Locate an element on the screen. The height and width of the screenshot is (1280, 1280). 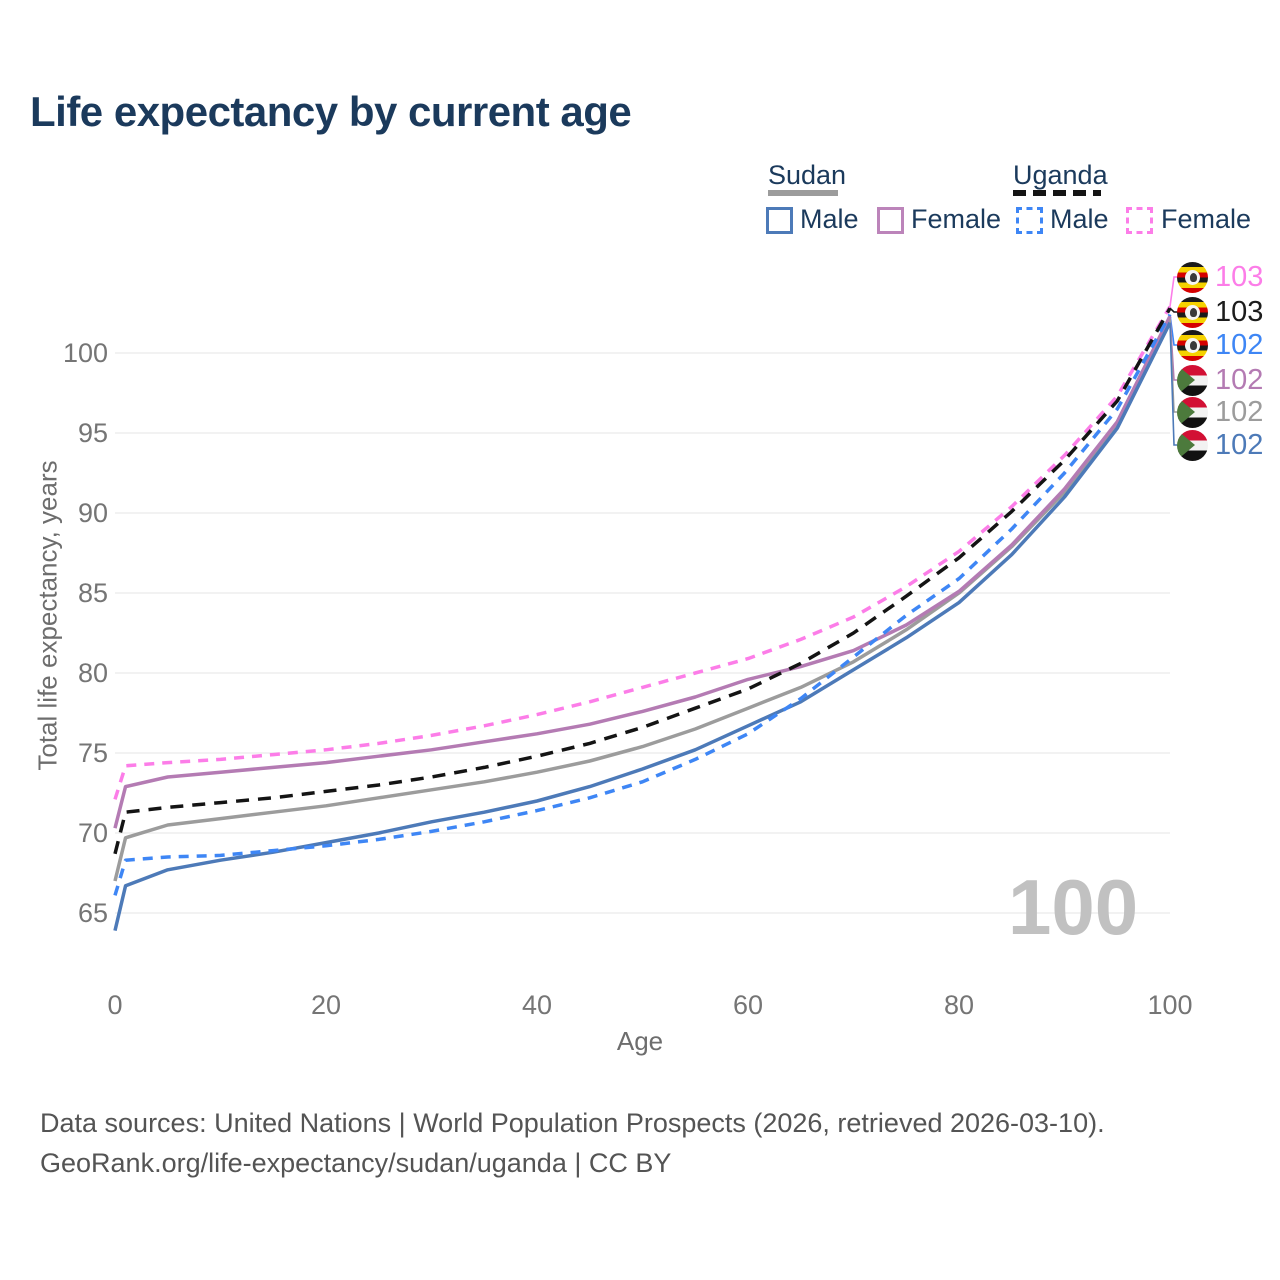
y-tick-label: 90 is located at coordinates (92, 513).